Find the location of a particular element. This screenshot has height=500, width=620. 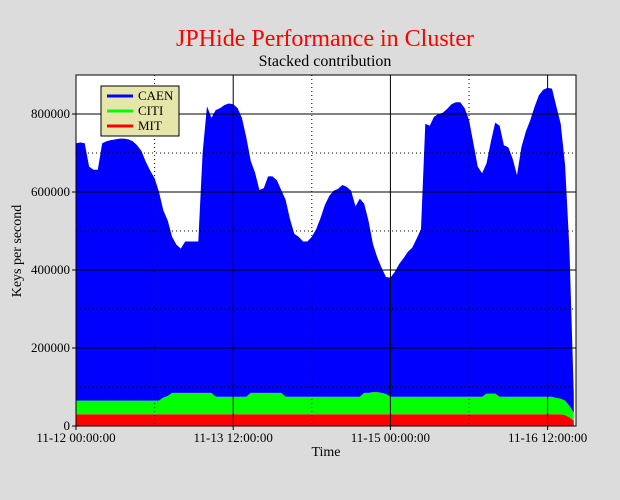

y-tick-label: 200000 is located at coordinates (50, 347).